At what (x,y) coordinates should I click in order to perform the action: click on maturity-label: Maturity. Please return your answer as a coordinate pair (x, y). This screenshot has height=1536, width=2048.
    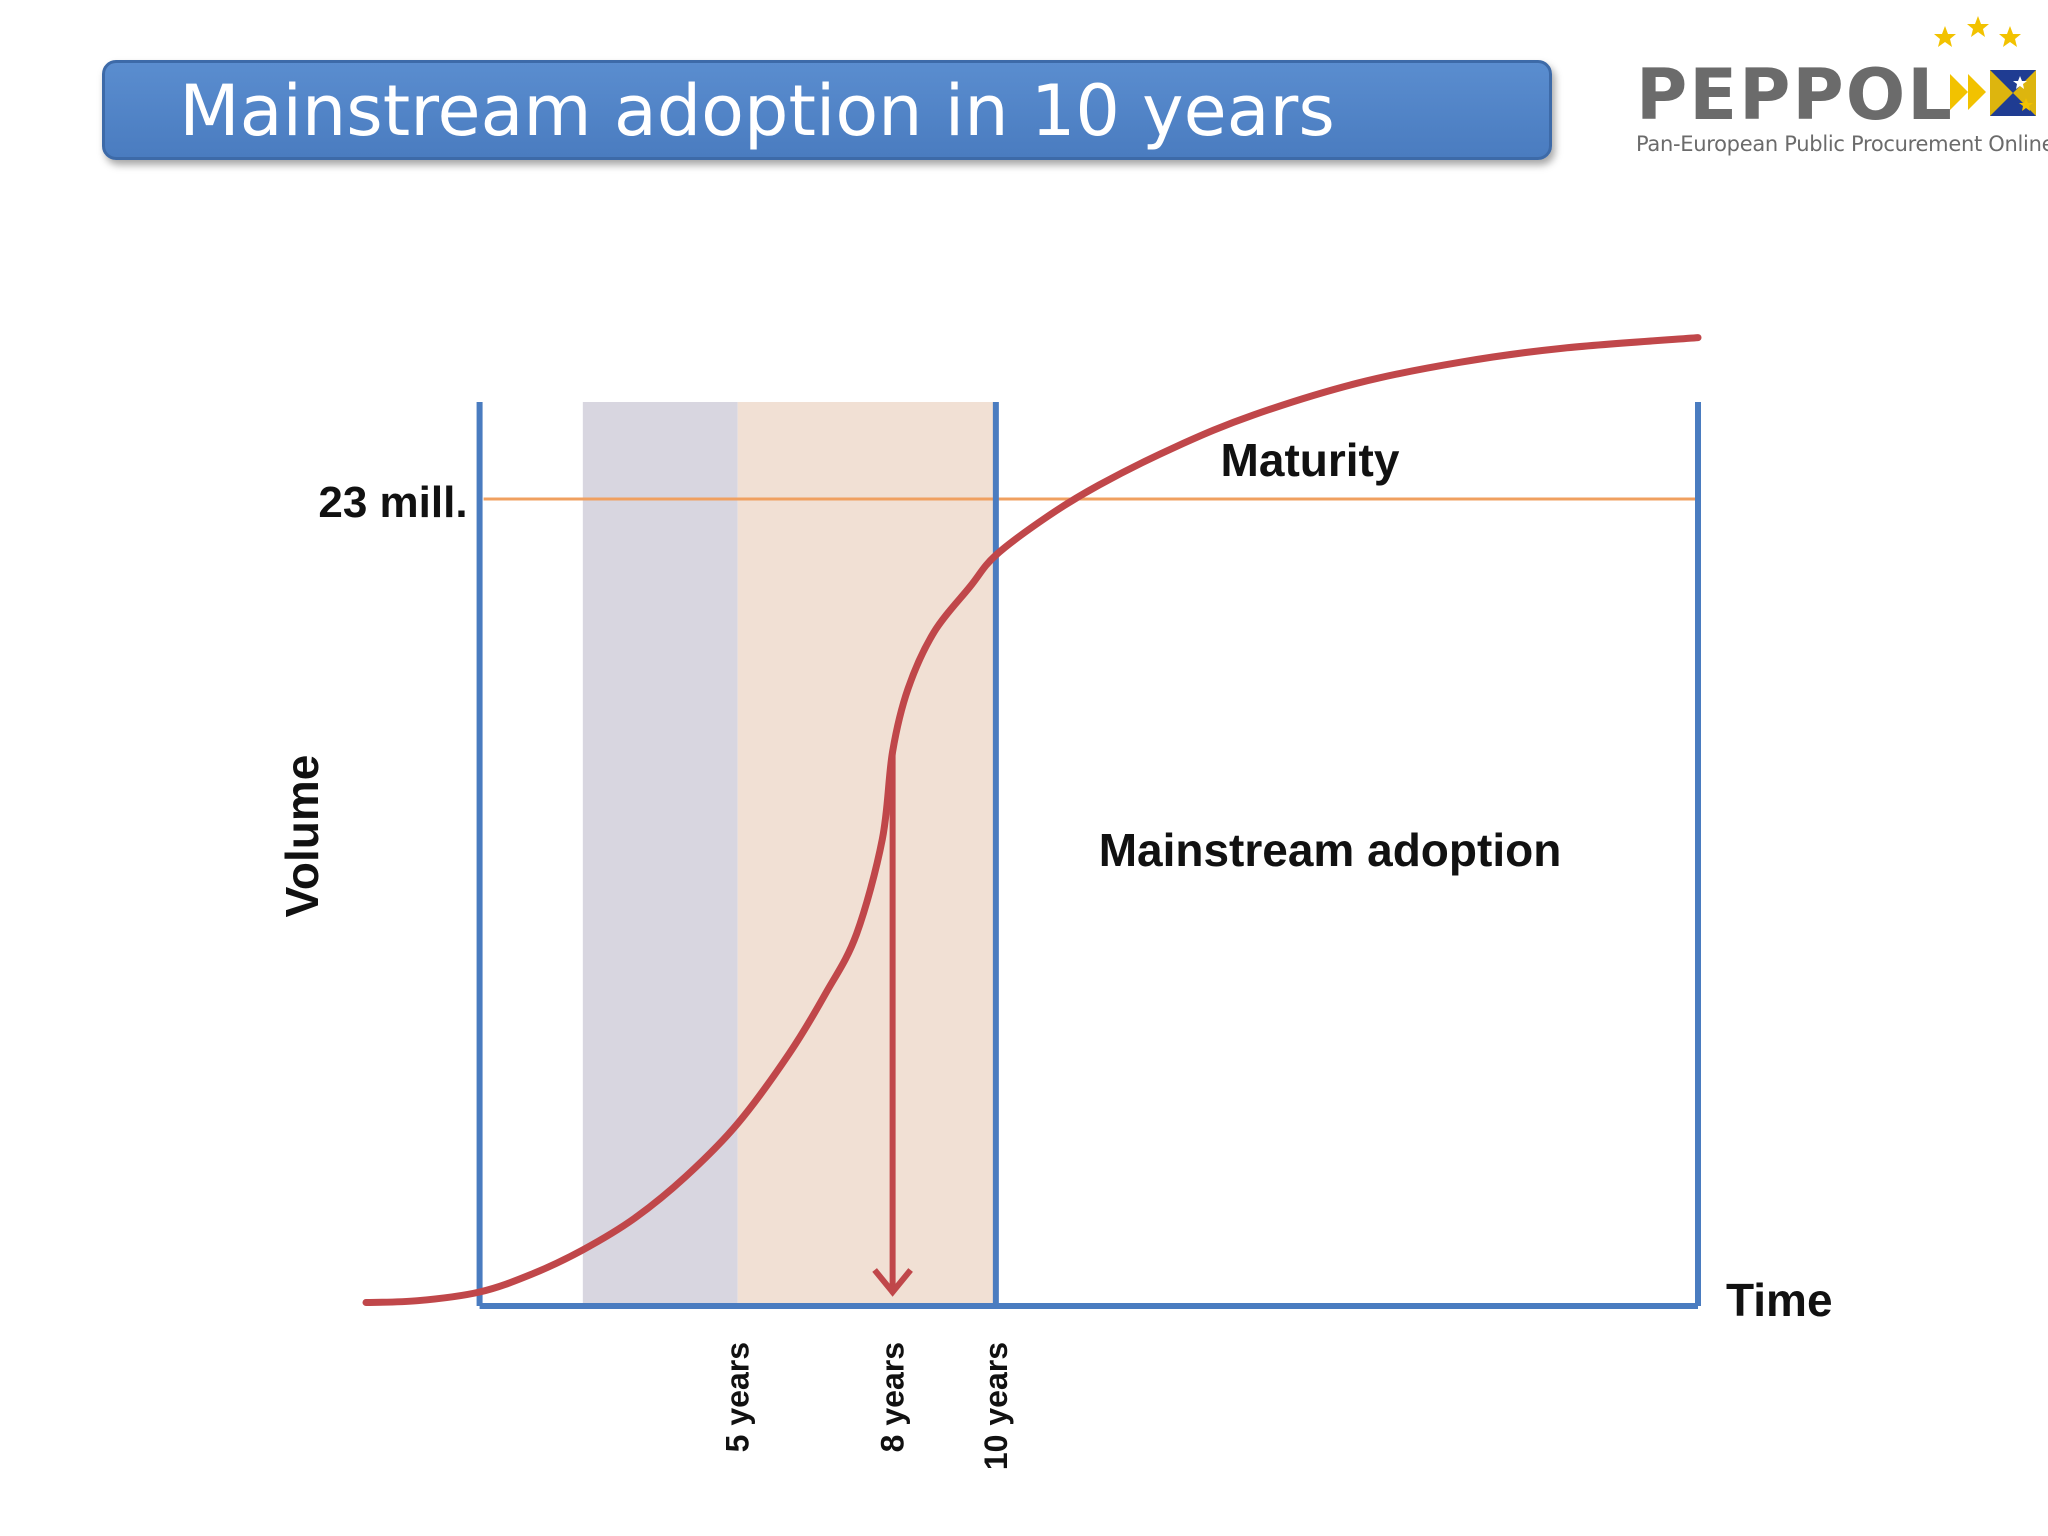
    Looking at the image, I should click on (1310, 460).